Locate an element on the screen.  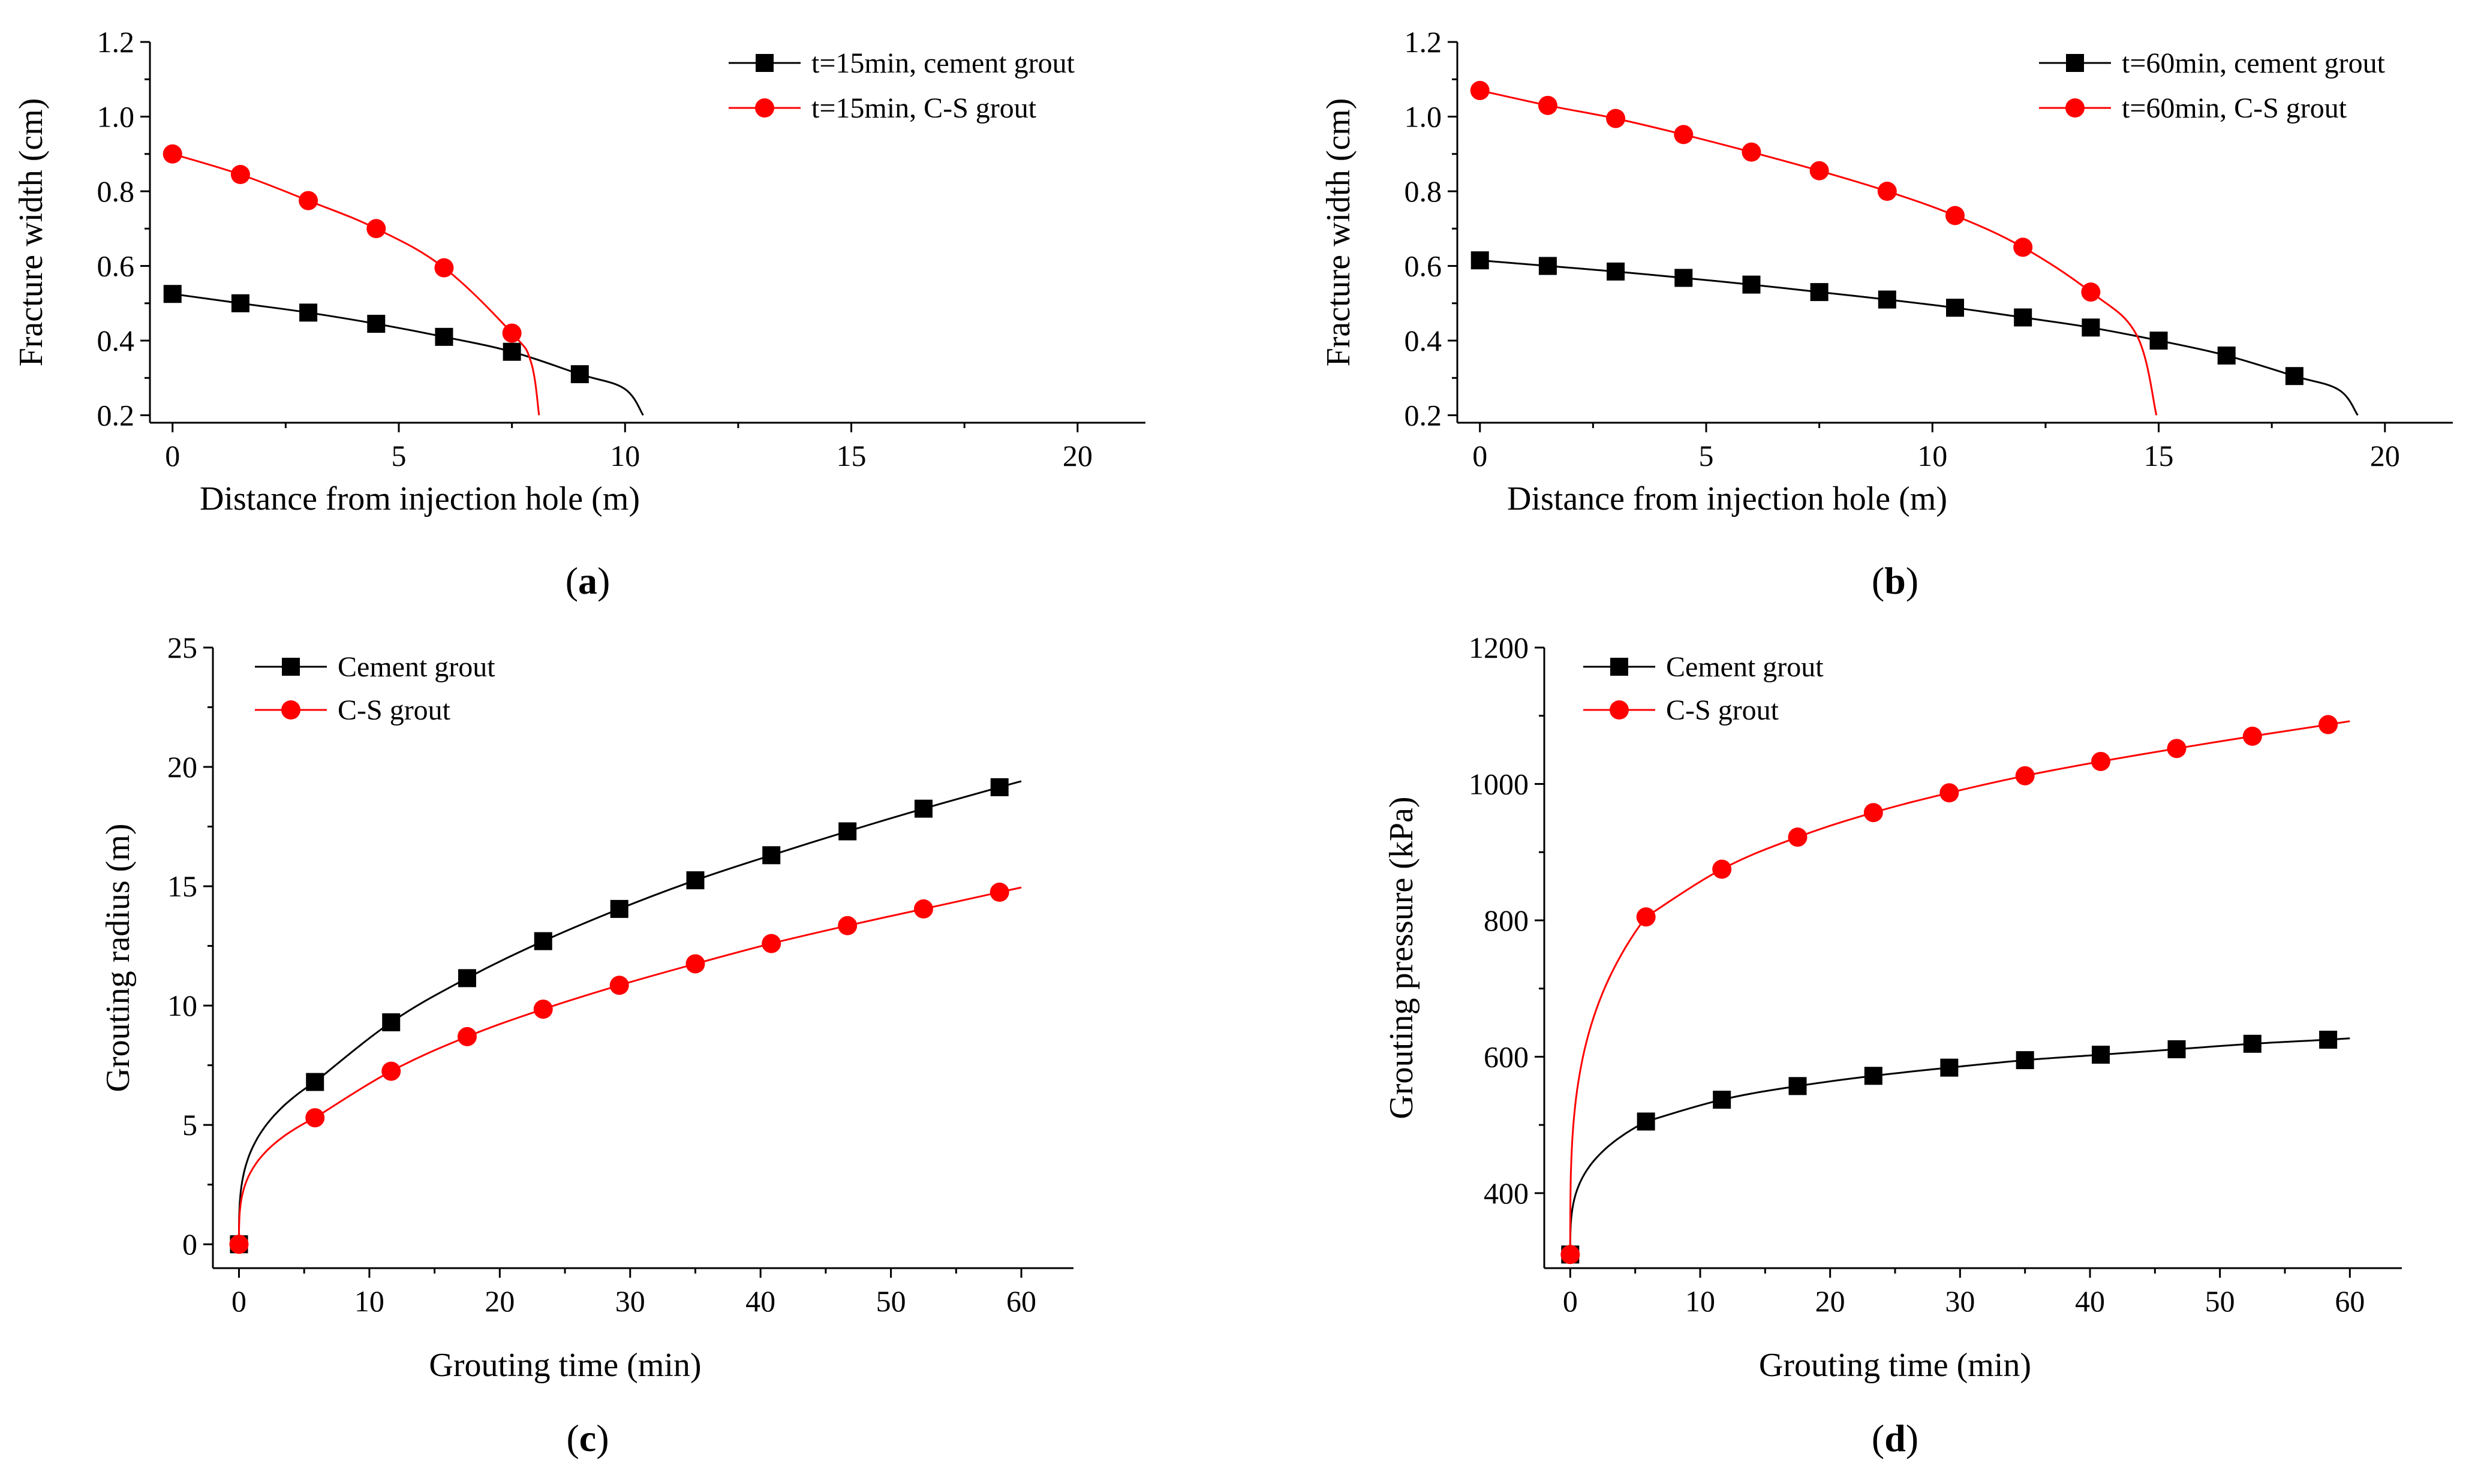
panel-label: (b) is located at coordinates (1895, 580).